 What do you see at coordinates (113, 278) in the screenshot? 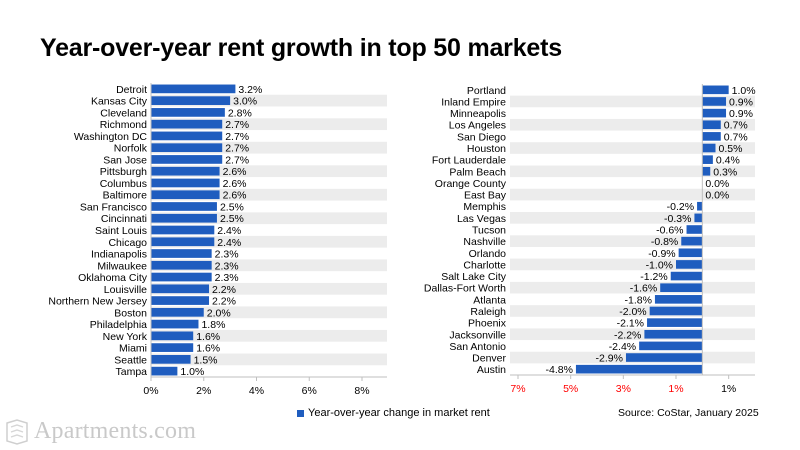
I see `category-label: Oklahoma City` at bounding box center [113, 278].